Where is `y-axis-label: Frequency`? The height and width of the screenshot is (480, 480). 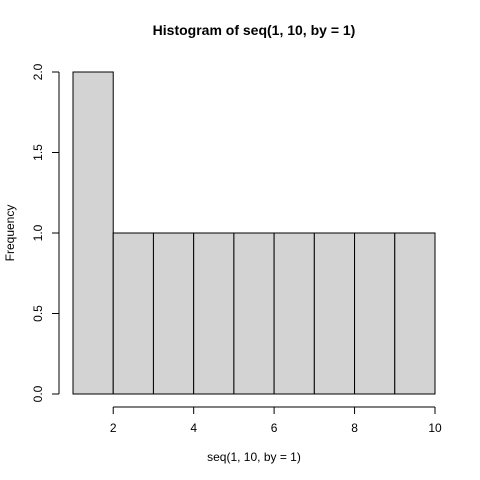
y-axis-label: Frequency is located at coordinates (10, 233).